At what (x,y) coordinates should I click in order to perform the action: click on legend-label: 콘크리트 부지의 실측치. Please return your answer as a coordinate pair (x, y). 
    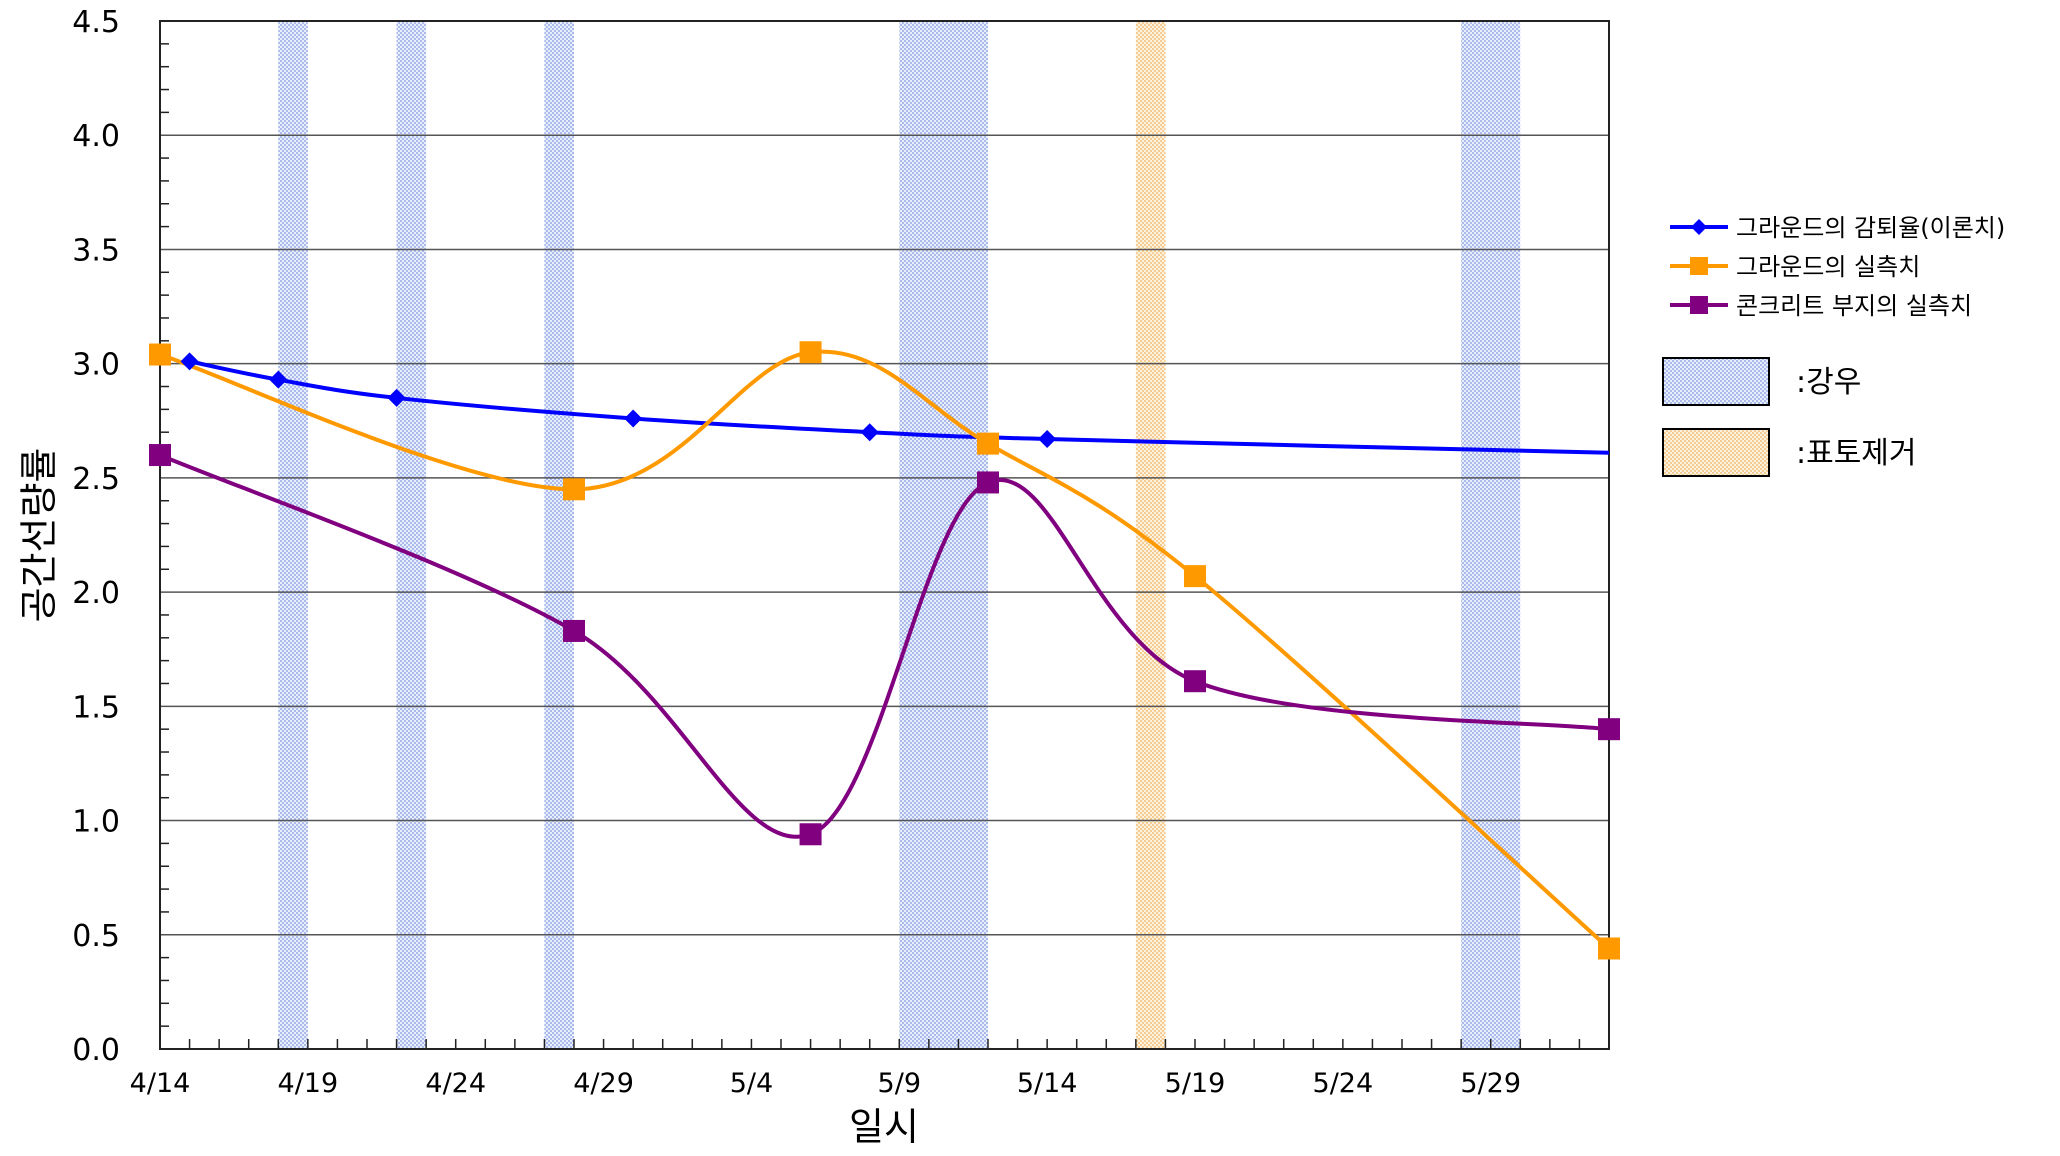
    Looking at the image, I should click on (1854, 306).